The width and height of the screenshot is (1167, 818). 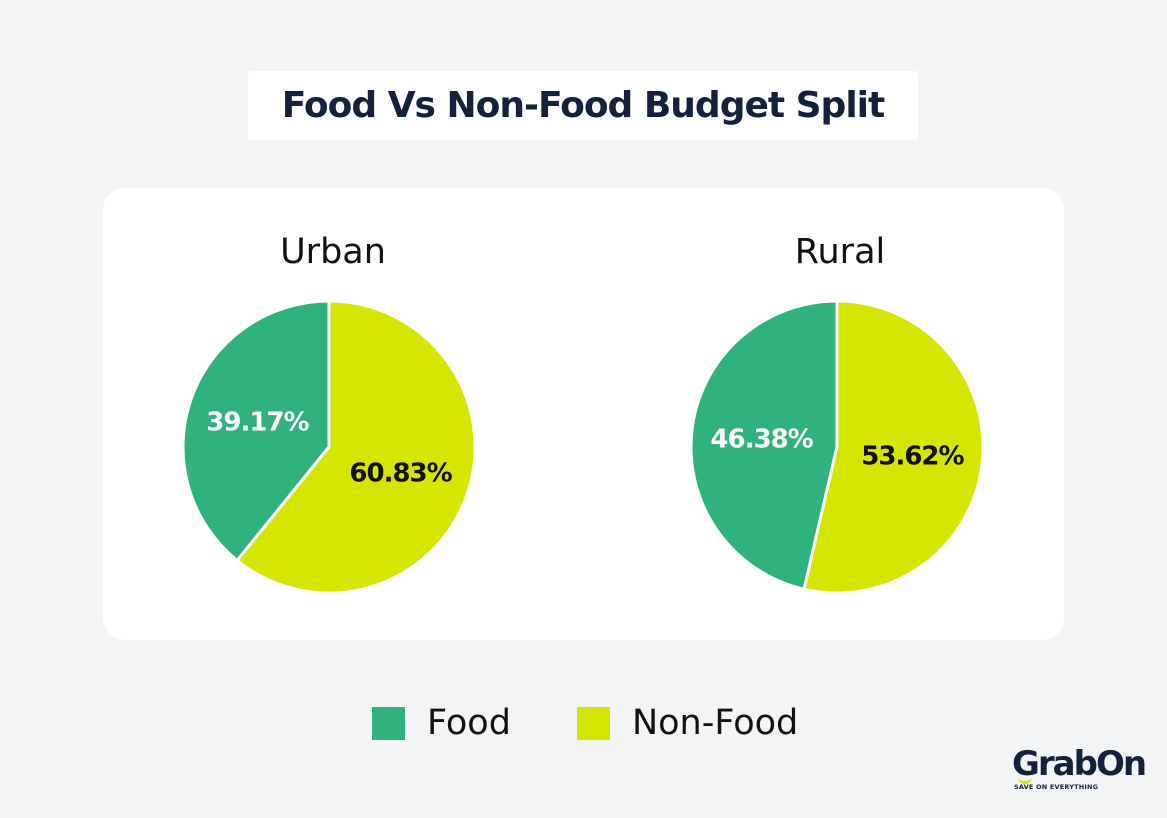 I want to click on urban-chart-title: Urban, so click(x=333, y=252).